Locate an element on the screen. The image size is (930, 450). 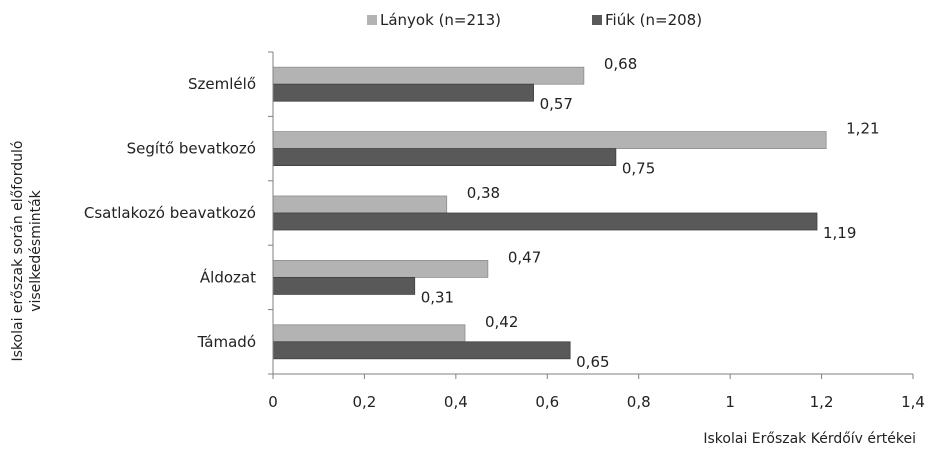
value-label-lanyok-0: 0,68 is located at coordinates (620, 64).